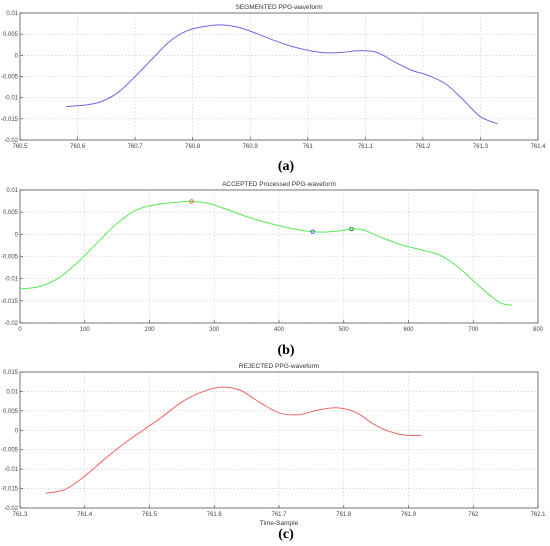  Describe the element at coordinates (344, 515) in the screenshot. I see `x-tick-label: 761.8` at that location.